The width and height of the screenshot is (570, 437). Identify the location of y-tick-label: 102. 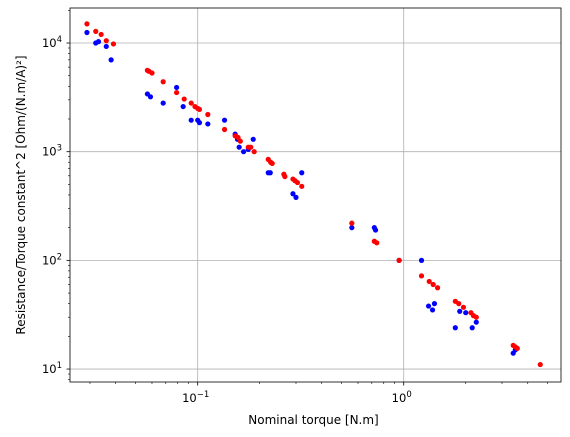
(52, 259).